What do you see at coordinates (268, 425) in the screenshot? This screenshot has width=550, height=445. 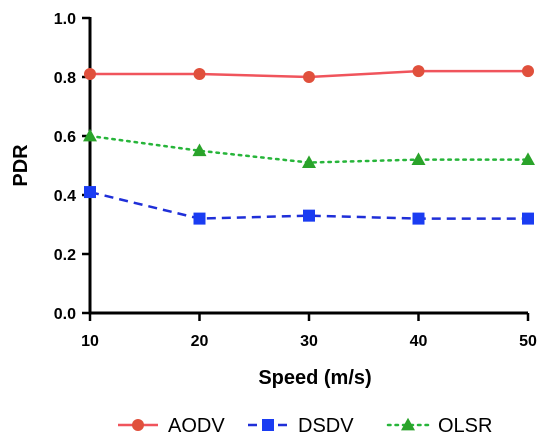 I see `legend-marker-dsdv` at bounding box center [268, 425].